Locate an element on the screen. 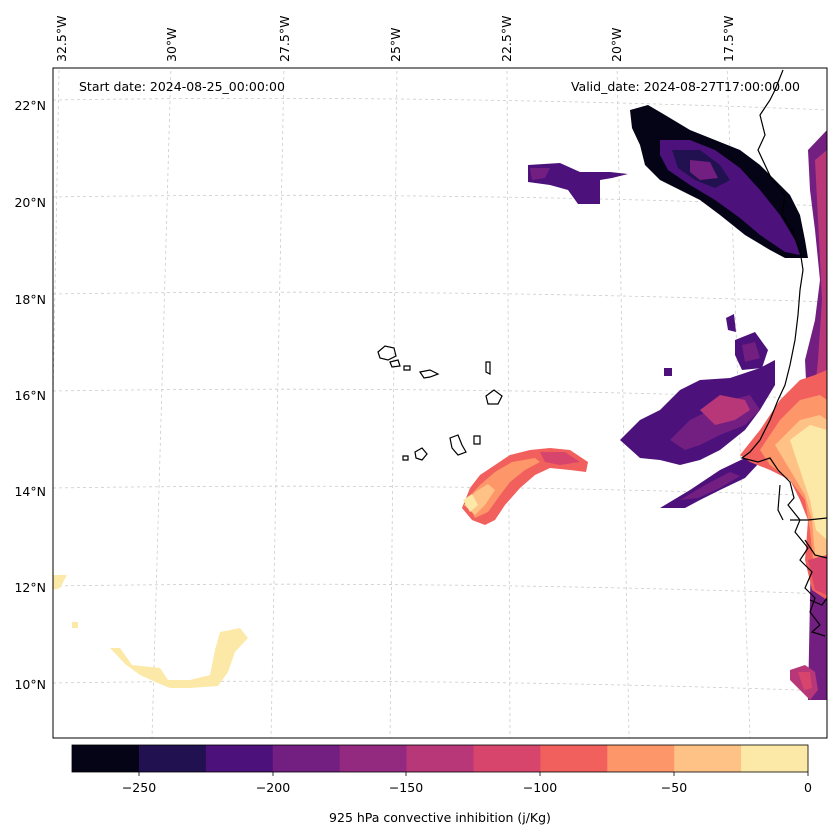  lon-label-20w: 20°W is located at coordinates (616, 44).